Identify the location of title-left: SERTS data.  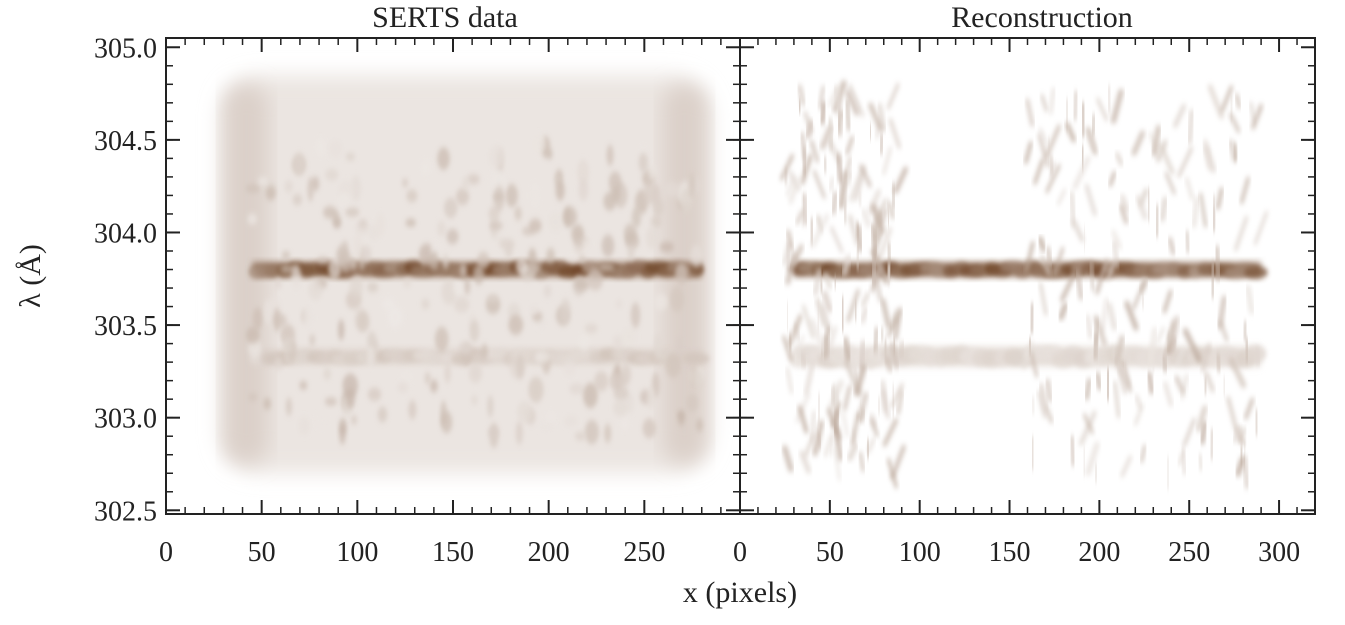
(445, 17).